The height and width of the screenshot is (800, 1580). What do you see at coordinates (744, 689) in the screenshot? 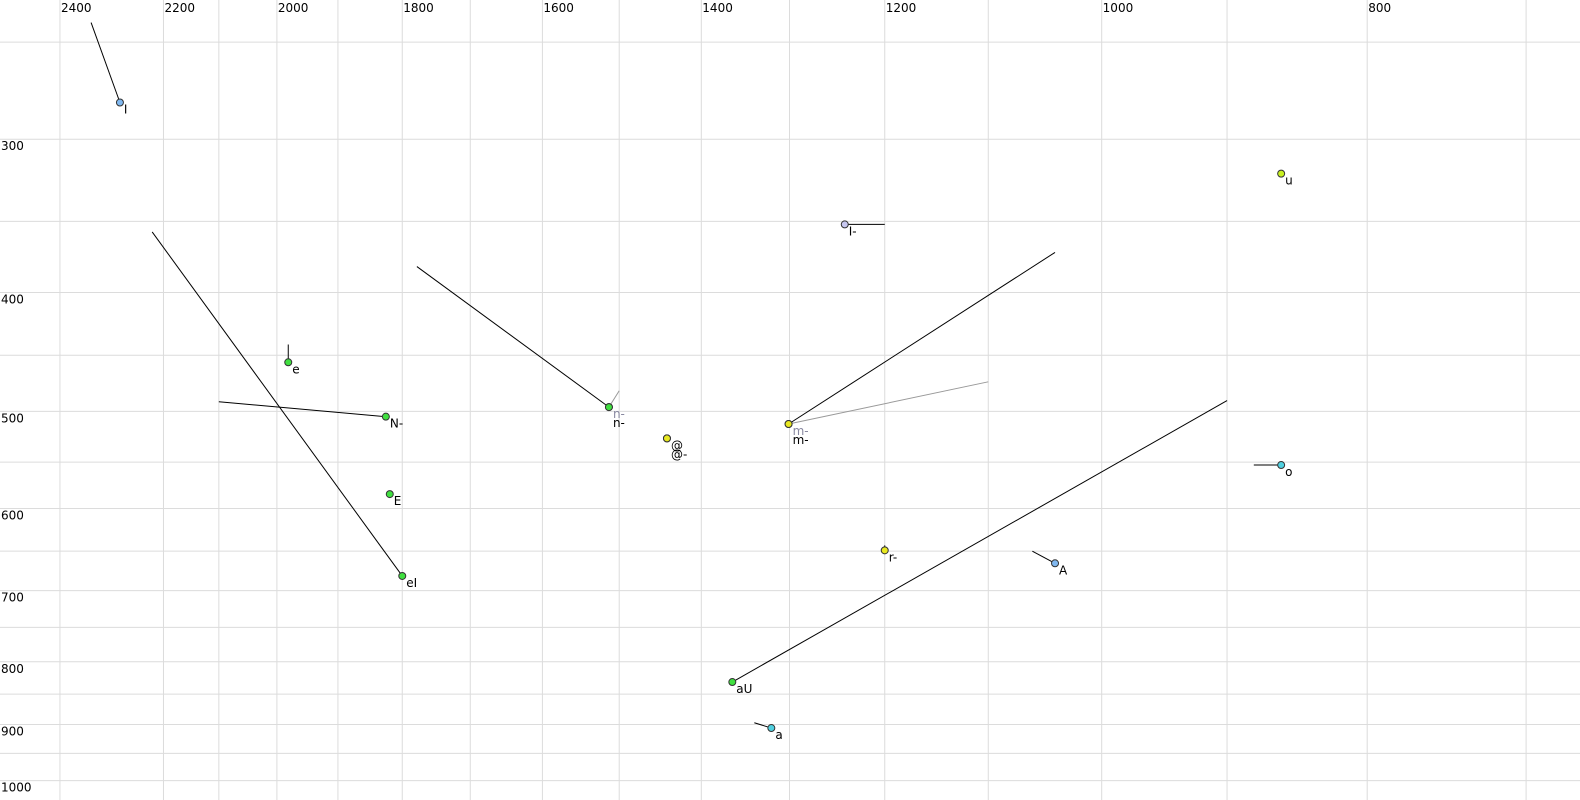
I see `vowel-label: aU` at bounding box center [744, 689].